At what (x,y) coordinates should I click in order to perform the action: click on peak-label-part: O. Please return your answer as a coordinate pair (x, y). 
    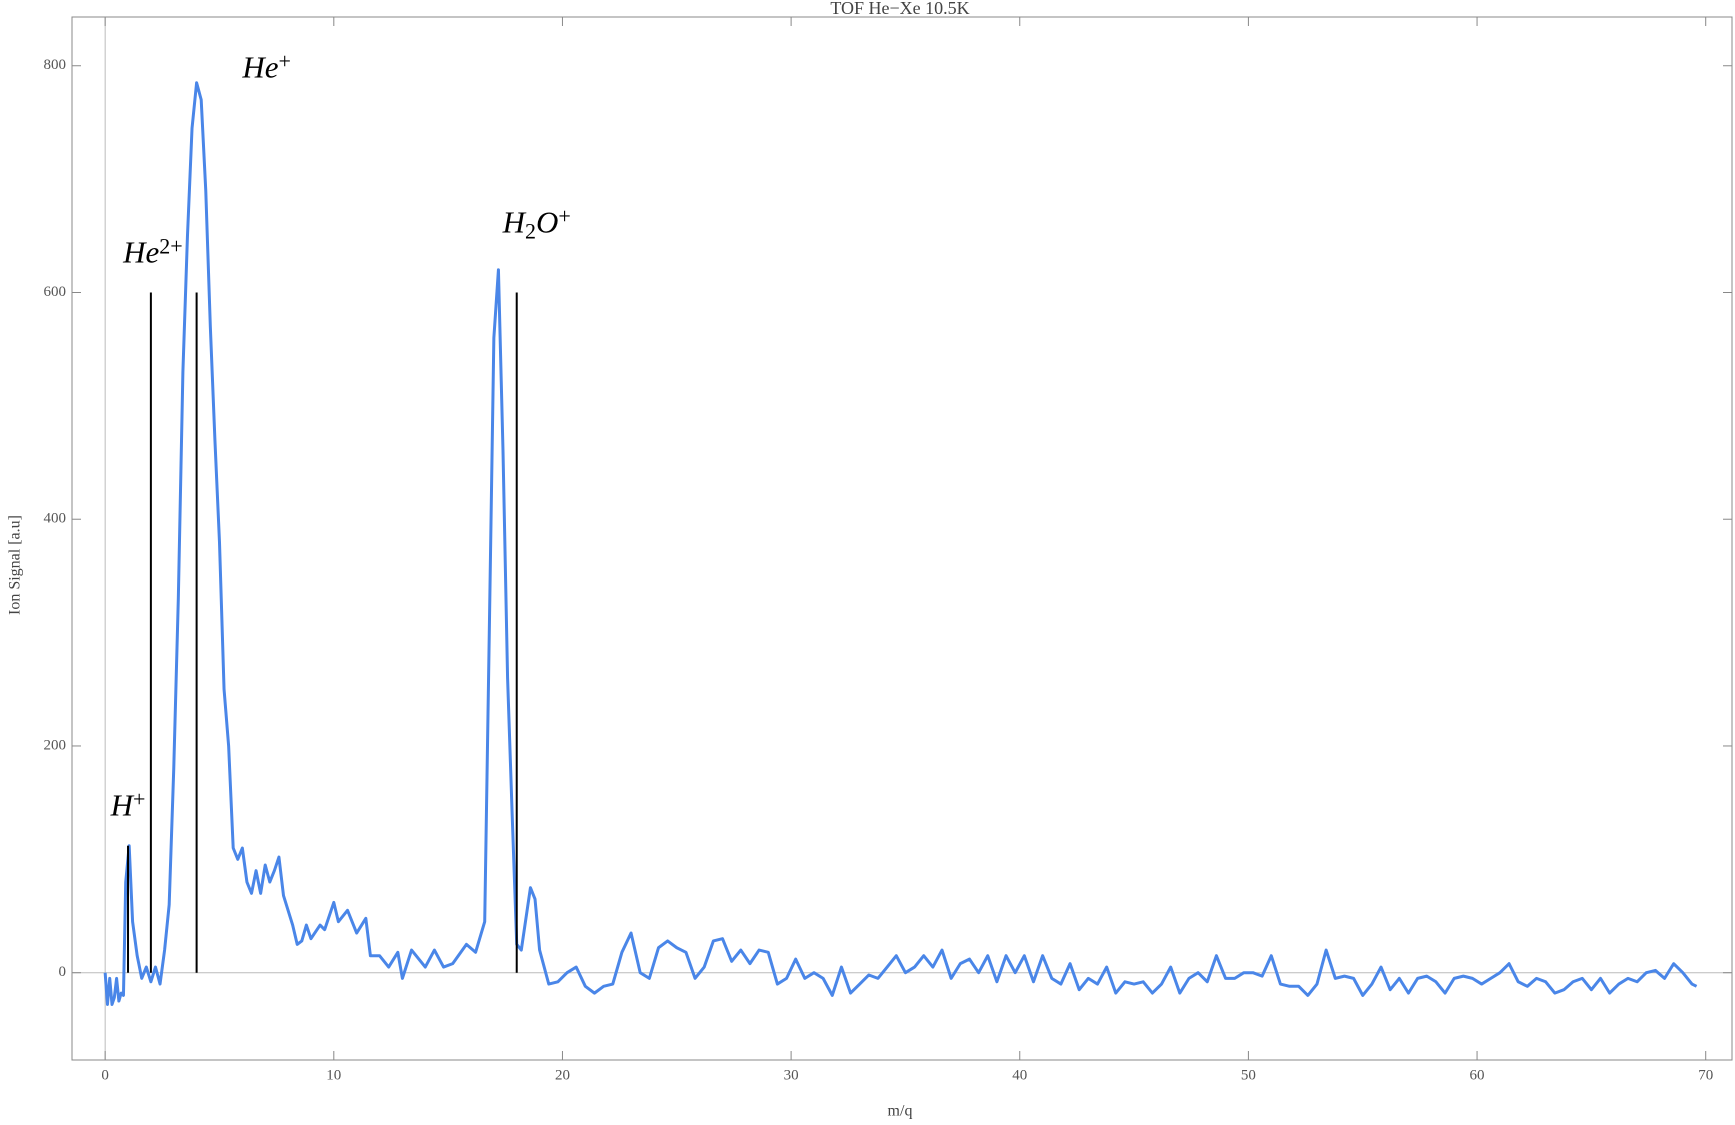
    Looking at the image, I should click on (547, 221).